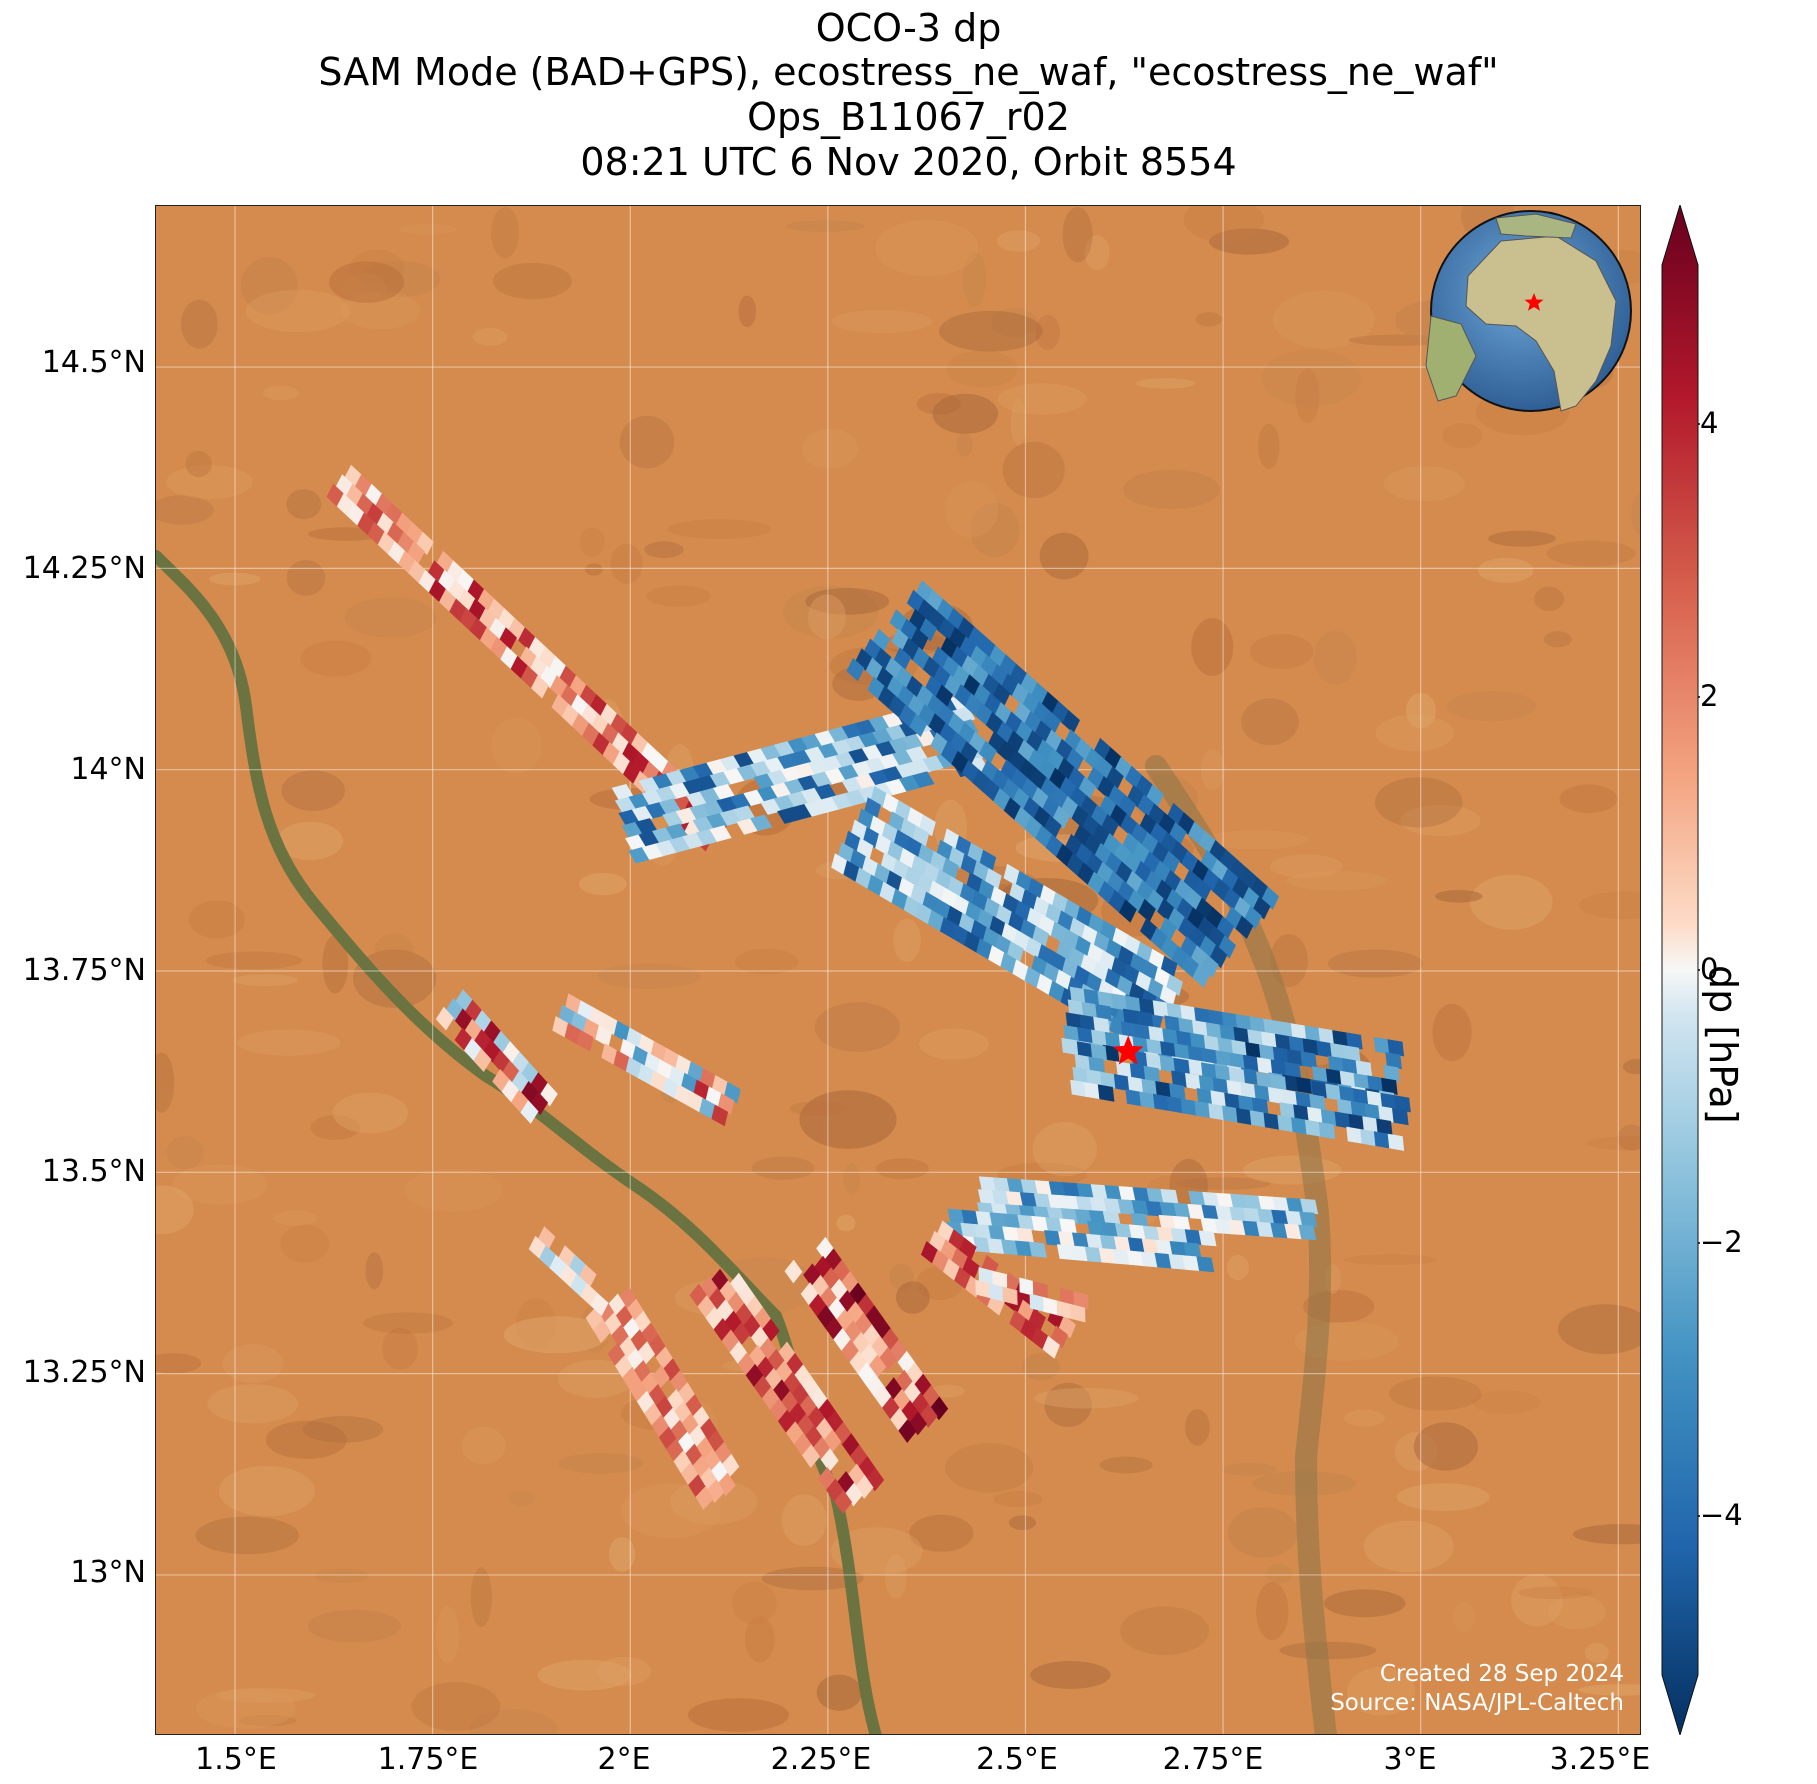  I want to click on credit-source: Source: NASA/JPL-Caltech, so click(1477, 1703).